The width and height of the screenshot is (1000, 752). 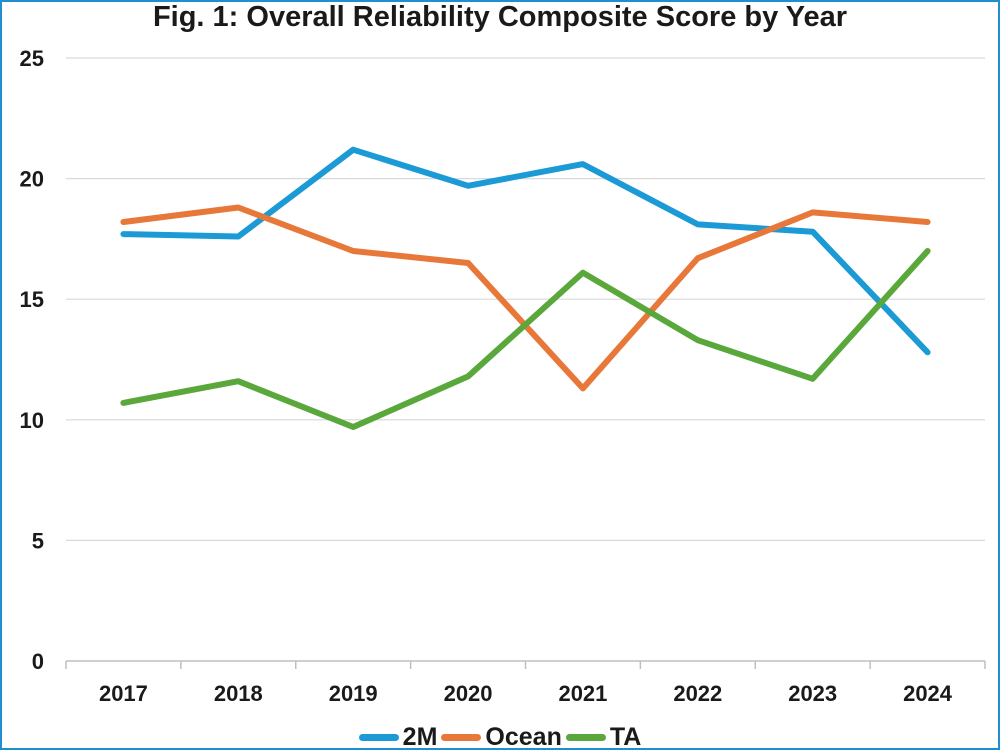 What do you see at coordinates (582, 693) in the screenshot?
I see `x-tick-label: 2021` at bounding box center [582, 693].